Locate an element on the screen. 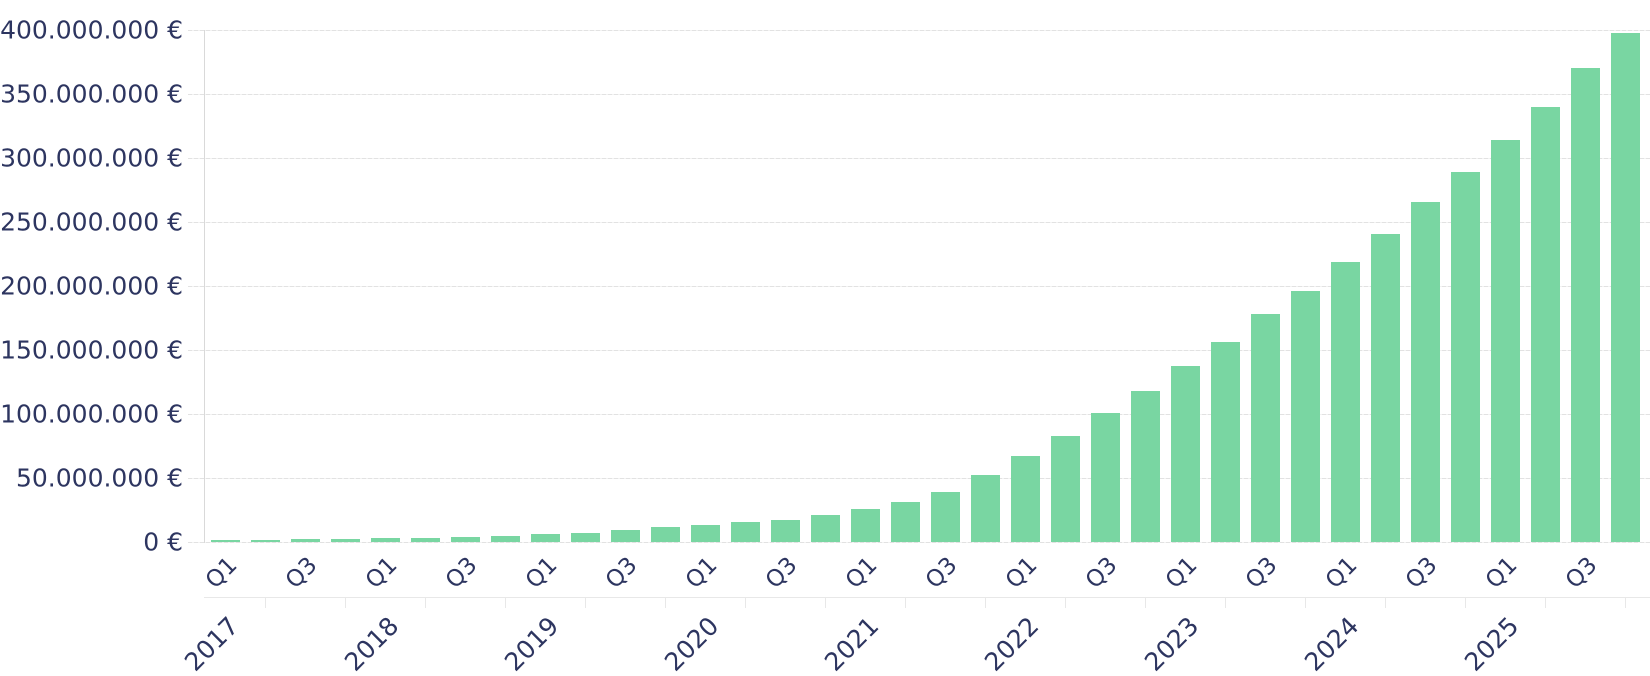 This screenshot has height=676, width=1650. y-axis-tick-label: 100.000.000 € is located at coordinates (91, 414).